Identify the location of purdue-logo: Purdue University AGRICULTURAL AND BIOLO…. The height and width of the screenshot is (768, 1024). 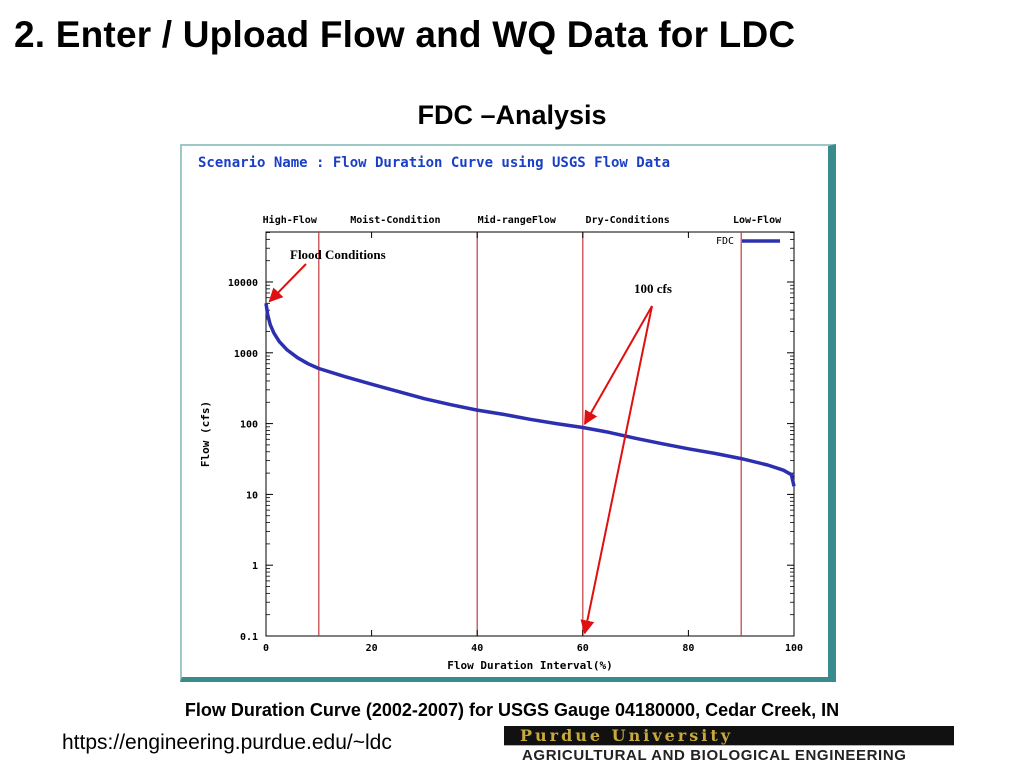
(729, 746).